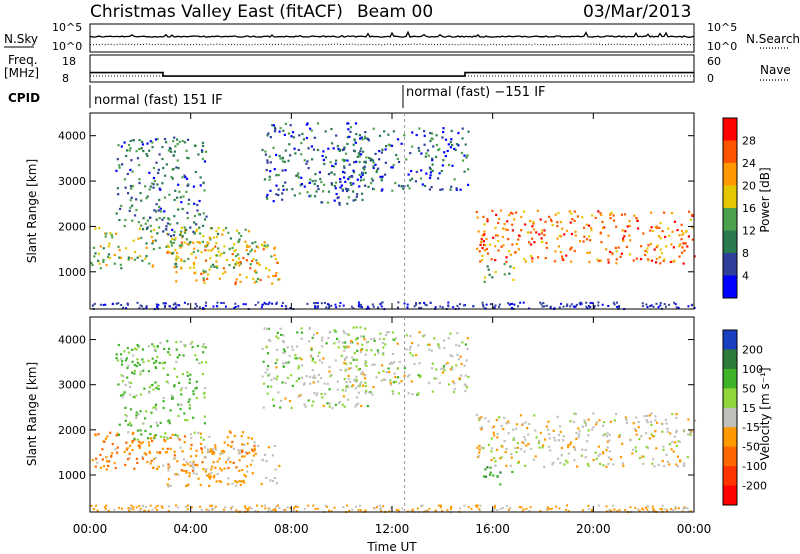  I want to click on colorbar-swatch, so click(730, 456).